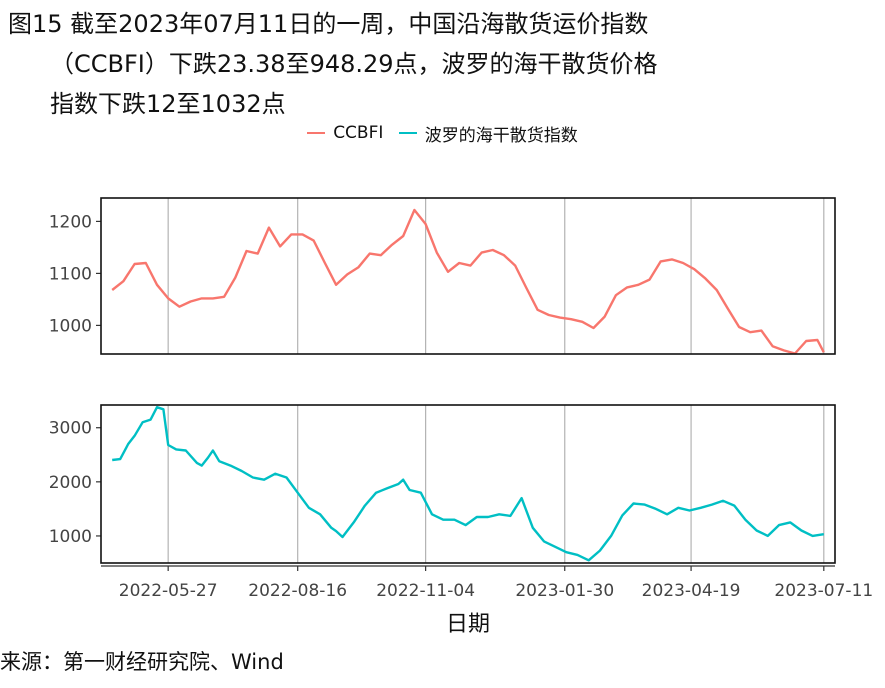  What do you see at coordinates (354, 64) in the screenshot?
I see `title-line-2: （CCBFI）下跌23.38至948.29点，波罗的海干散货价格` at bounding box center [354, 64].